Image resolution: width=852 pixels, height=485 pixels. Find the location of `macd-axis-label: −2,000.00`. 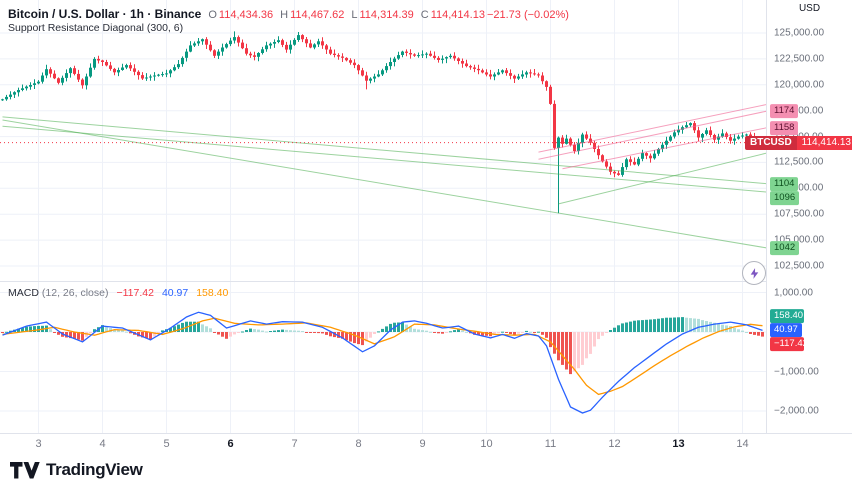

macd-axis-label: −2,000.00 is located at coordinates (796, 411).